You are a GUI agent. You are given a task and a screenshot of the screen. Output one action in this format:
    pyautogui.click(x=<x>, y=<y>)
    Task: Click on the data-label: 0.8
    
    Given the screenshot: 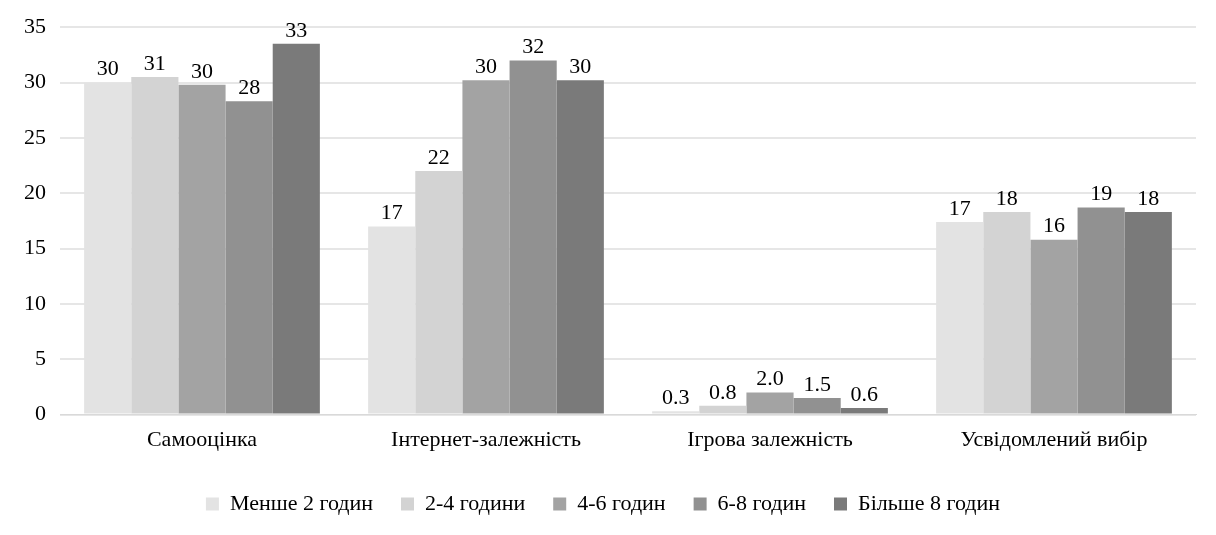 What is the action you would take?
    pyautogui.click(x=723, y=391)
    